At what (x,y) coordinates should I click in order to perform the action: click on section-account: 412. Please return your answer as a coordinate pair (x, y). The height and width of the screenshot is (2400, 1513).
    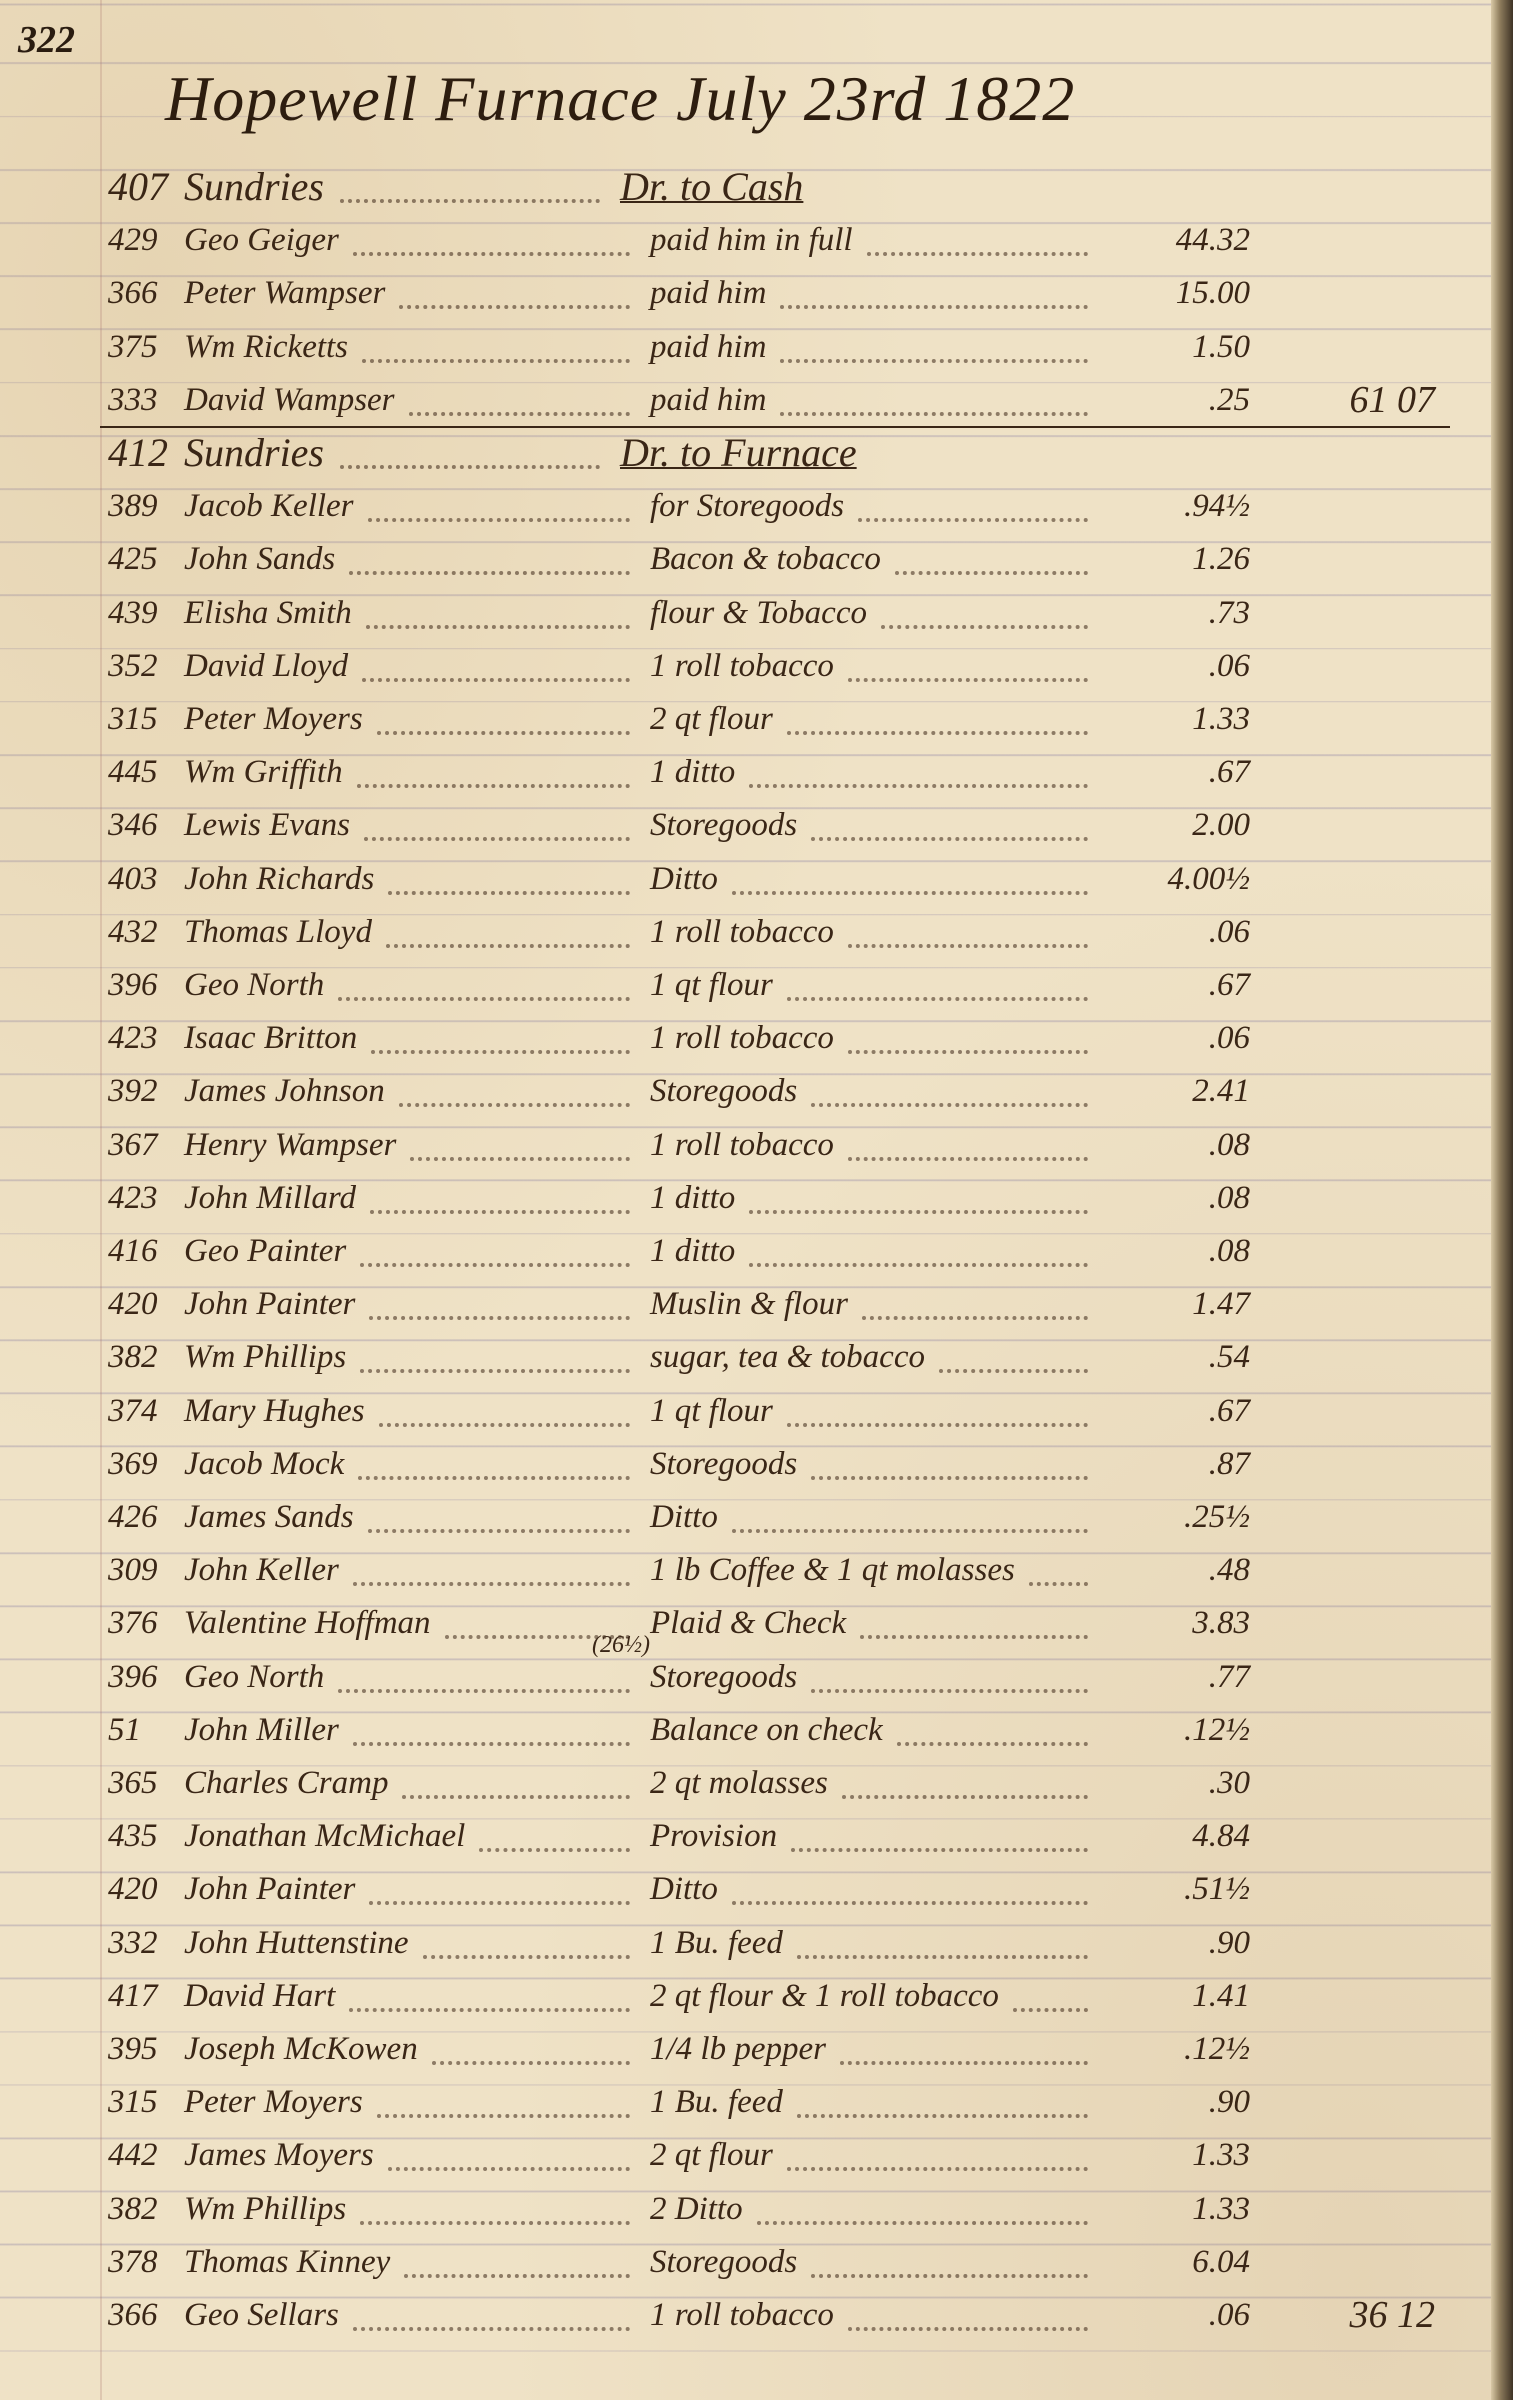
    Looking at the image, I should click on (138, 452).